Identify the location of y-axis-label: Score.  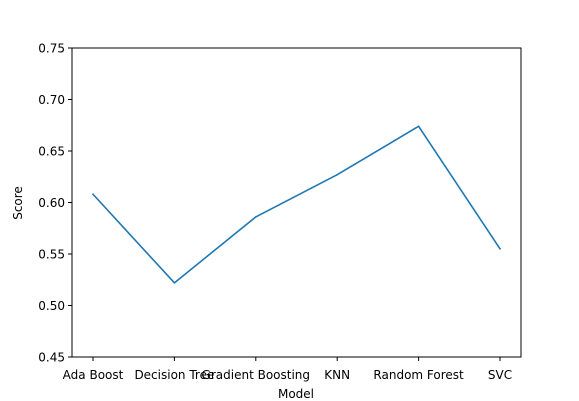
(18, 203).